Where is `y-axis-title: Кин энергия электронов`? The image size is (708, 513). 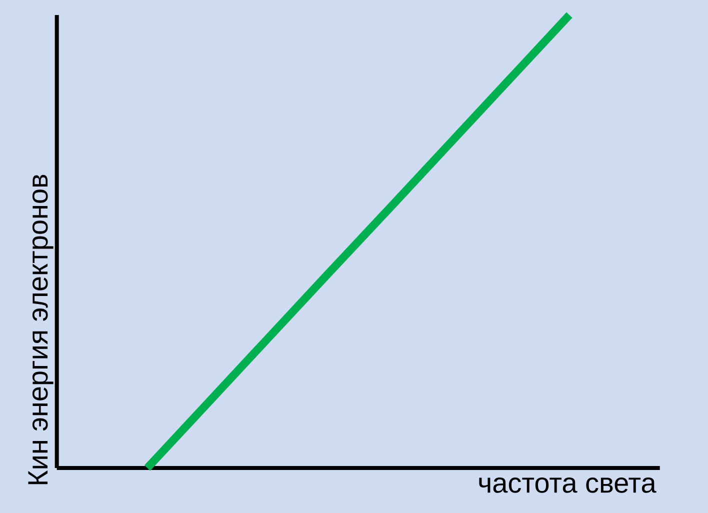
y-axis-title: Кин энергия электронов is located at coordinates (41, 329).